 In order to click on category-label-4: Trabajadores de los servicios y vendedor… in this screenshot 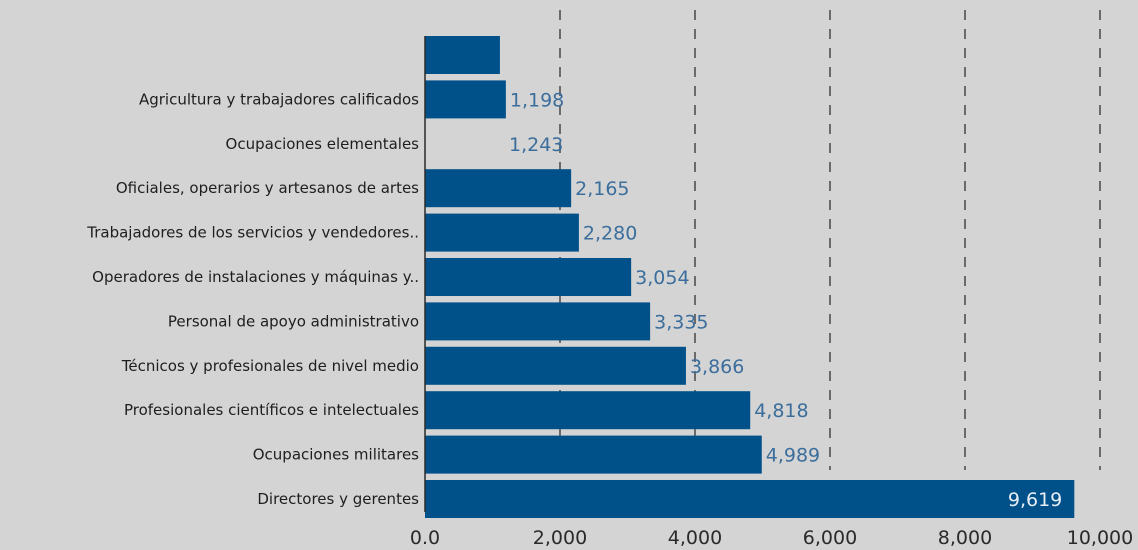, I will do `click(252, 233)`.